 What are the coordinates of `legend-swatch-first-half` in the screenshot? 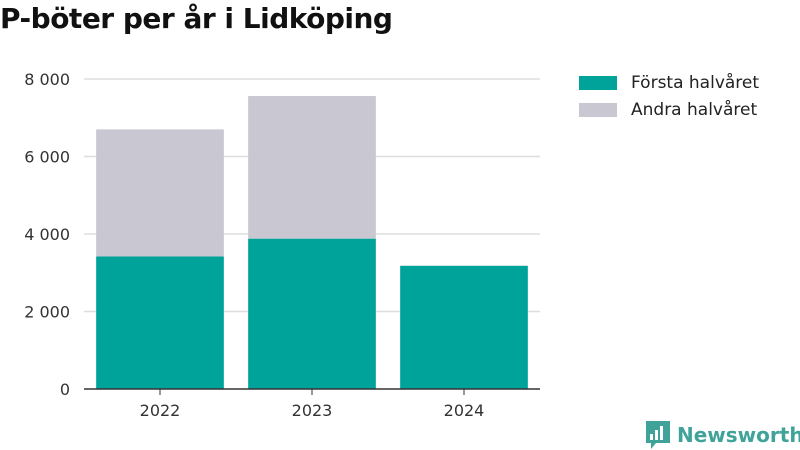 It's located at (598, 82).